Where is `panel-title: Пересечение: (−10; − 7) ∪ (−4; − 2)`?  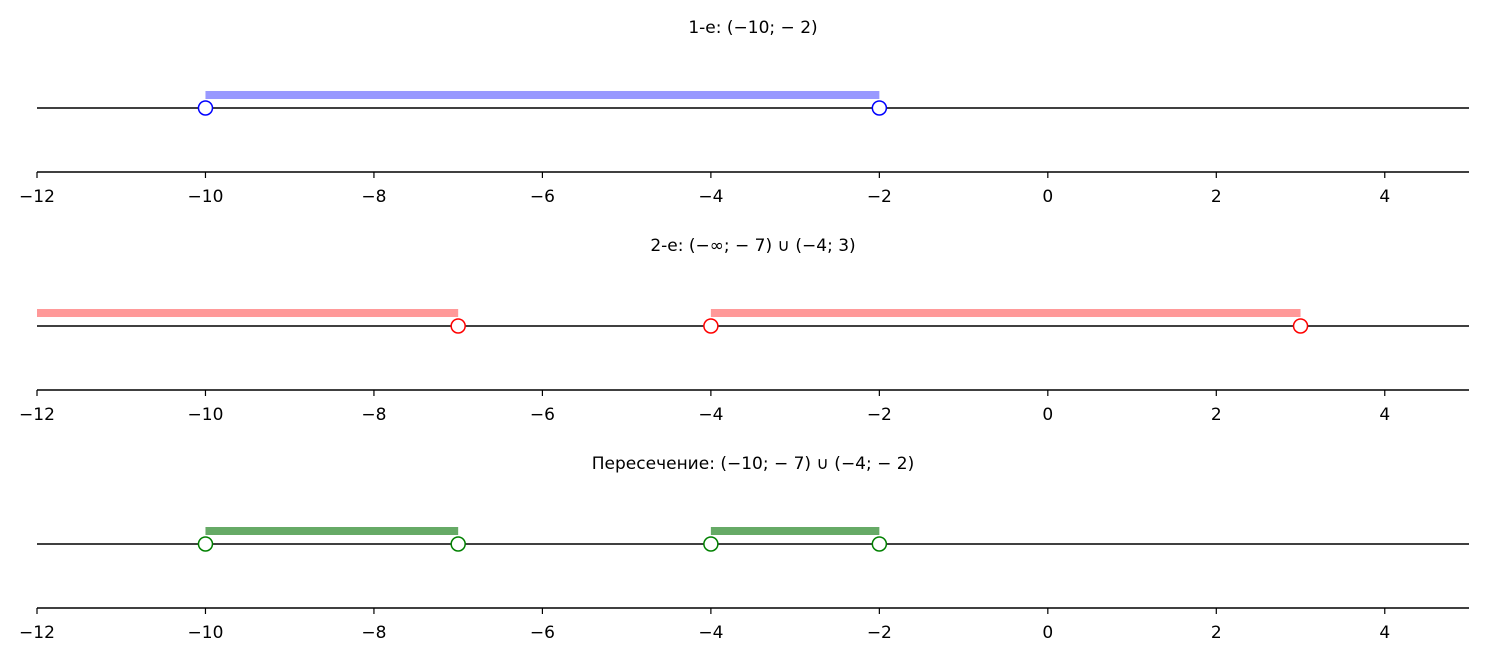 panel-title: Пересечение: (−10; − 7) ∪ (−4; − 2) is located at coordinates (753, 464).